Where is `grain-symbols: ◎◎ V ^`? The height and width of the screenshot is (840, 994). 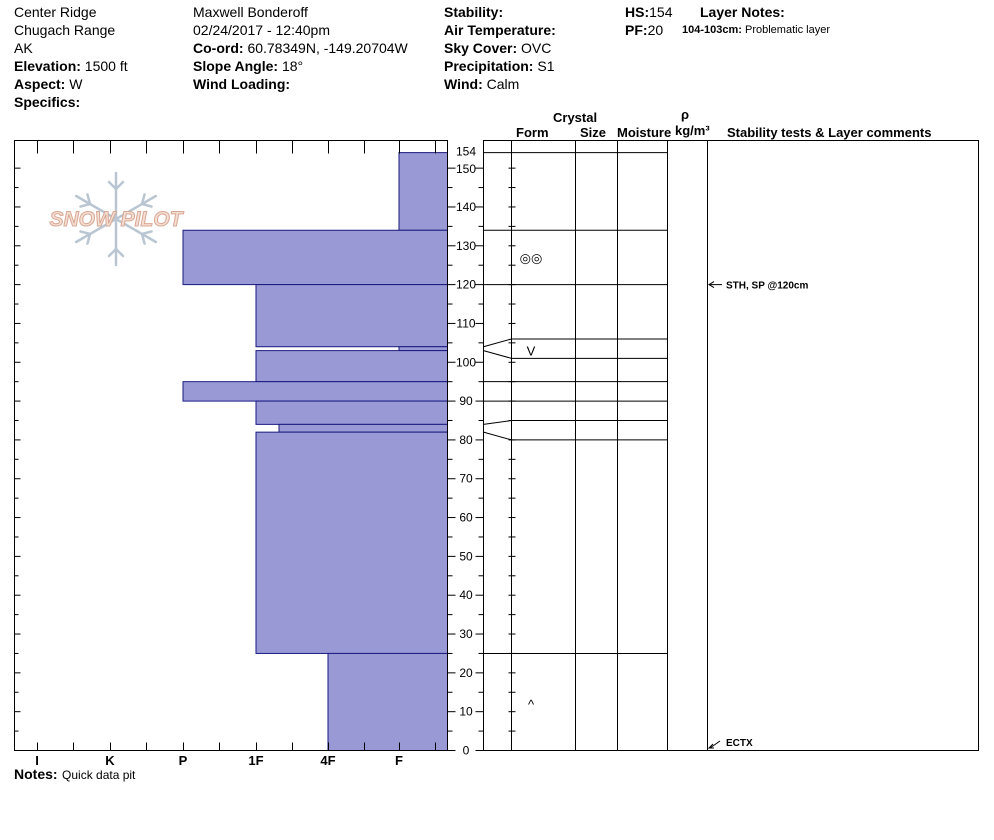 grain-symbols: ◎◎ V ^ is located at coordinates (531, 480).